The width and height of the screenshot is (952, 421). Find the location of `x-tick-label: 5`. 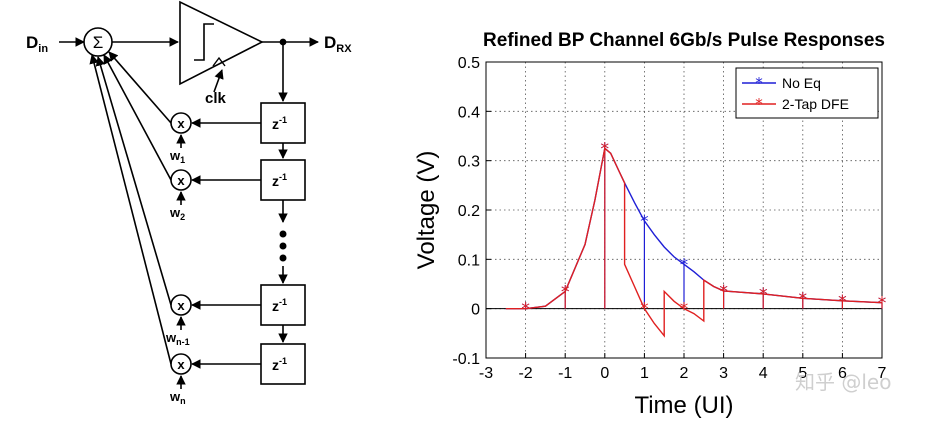

x-tick-label: 5 is located at coordinates (802, 373).